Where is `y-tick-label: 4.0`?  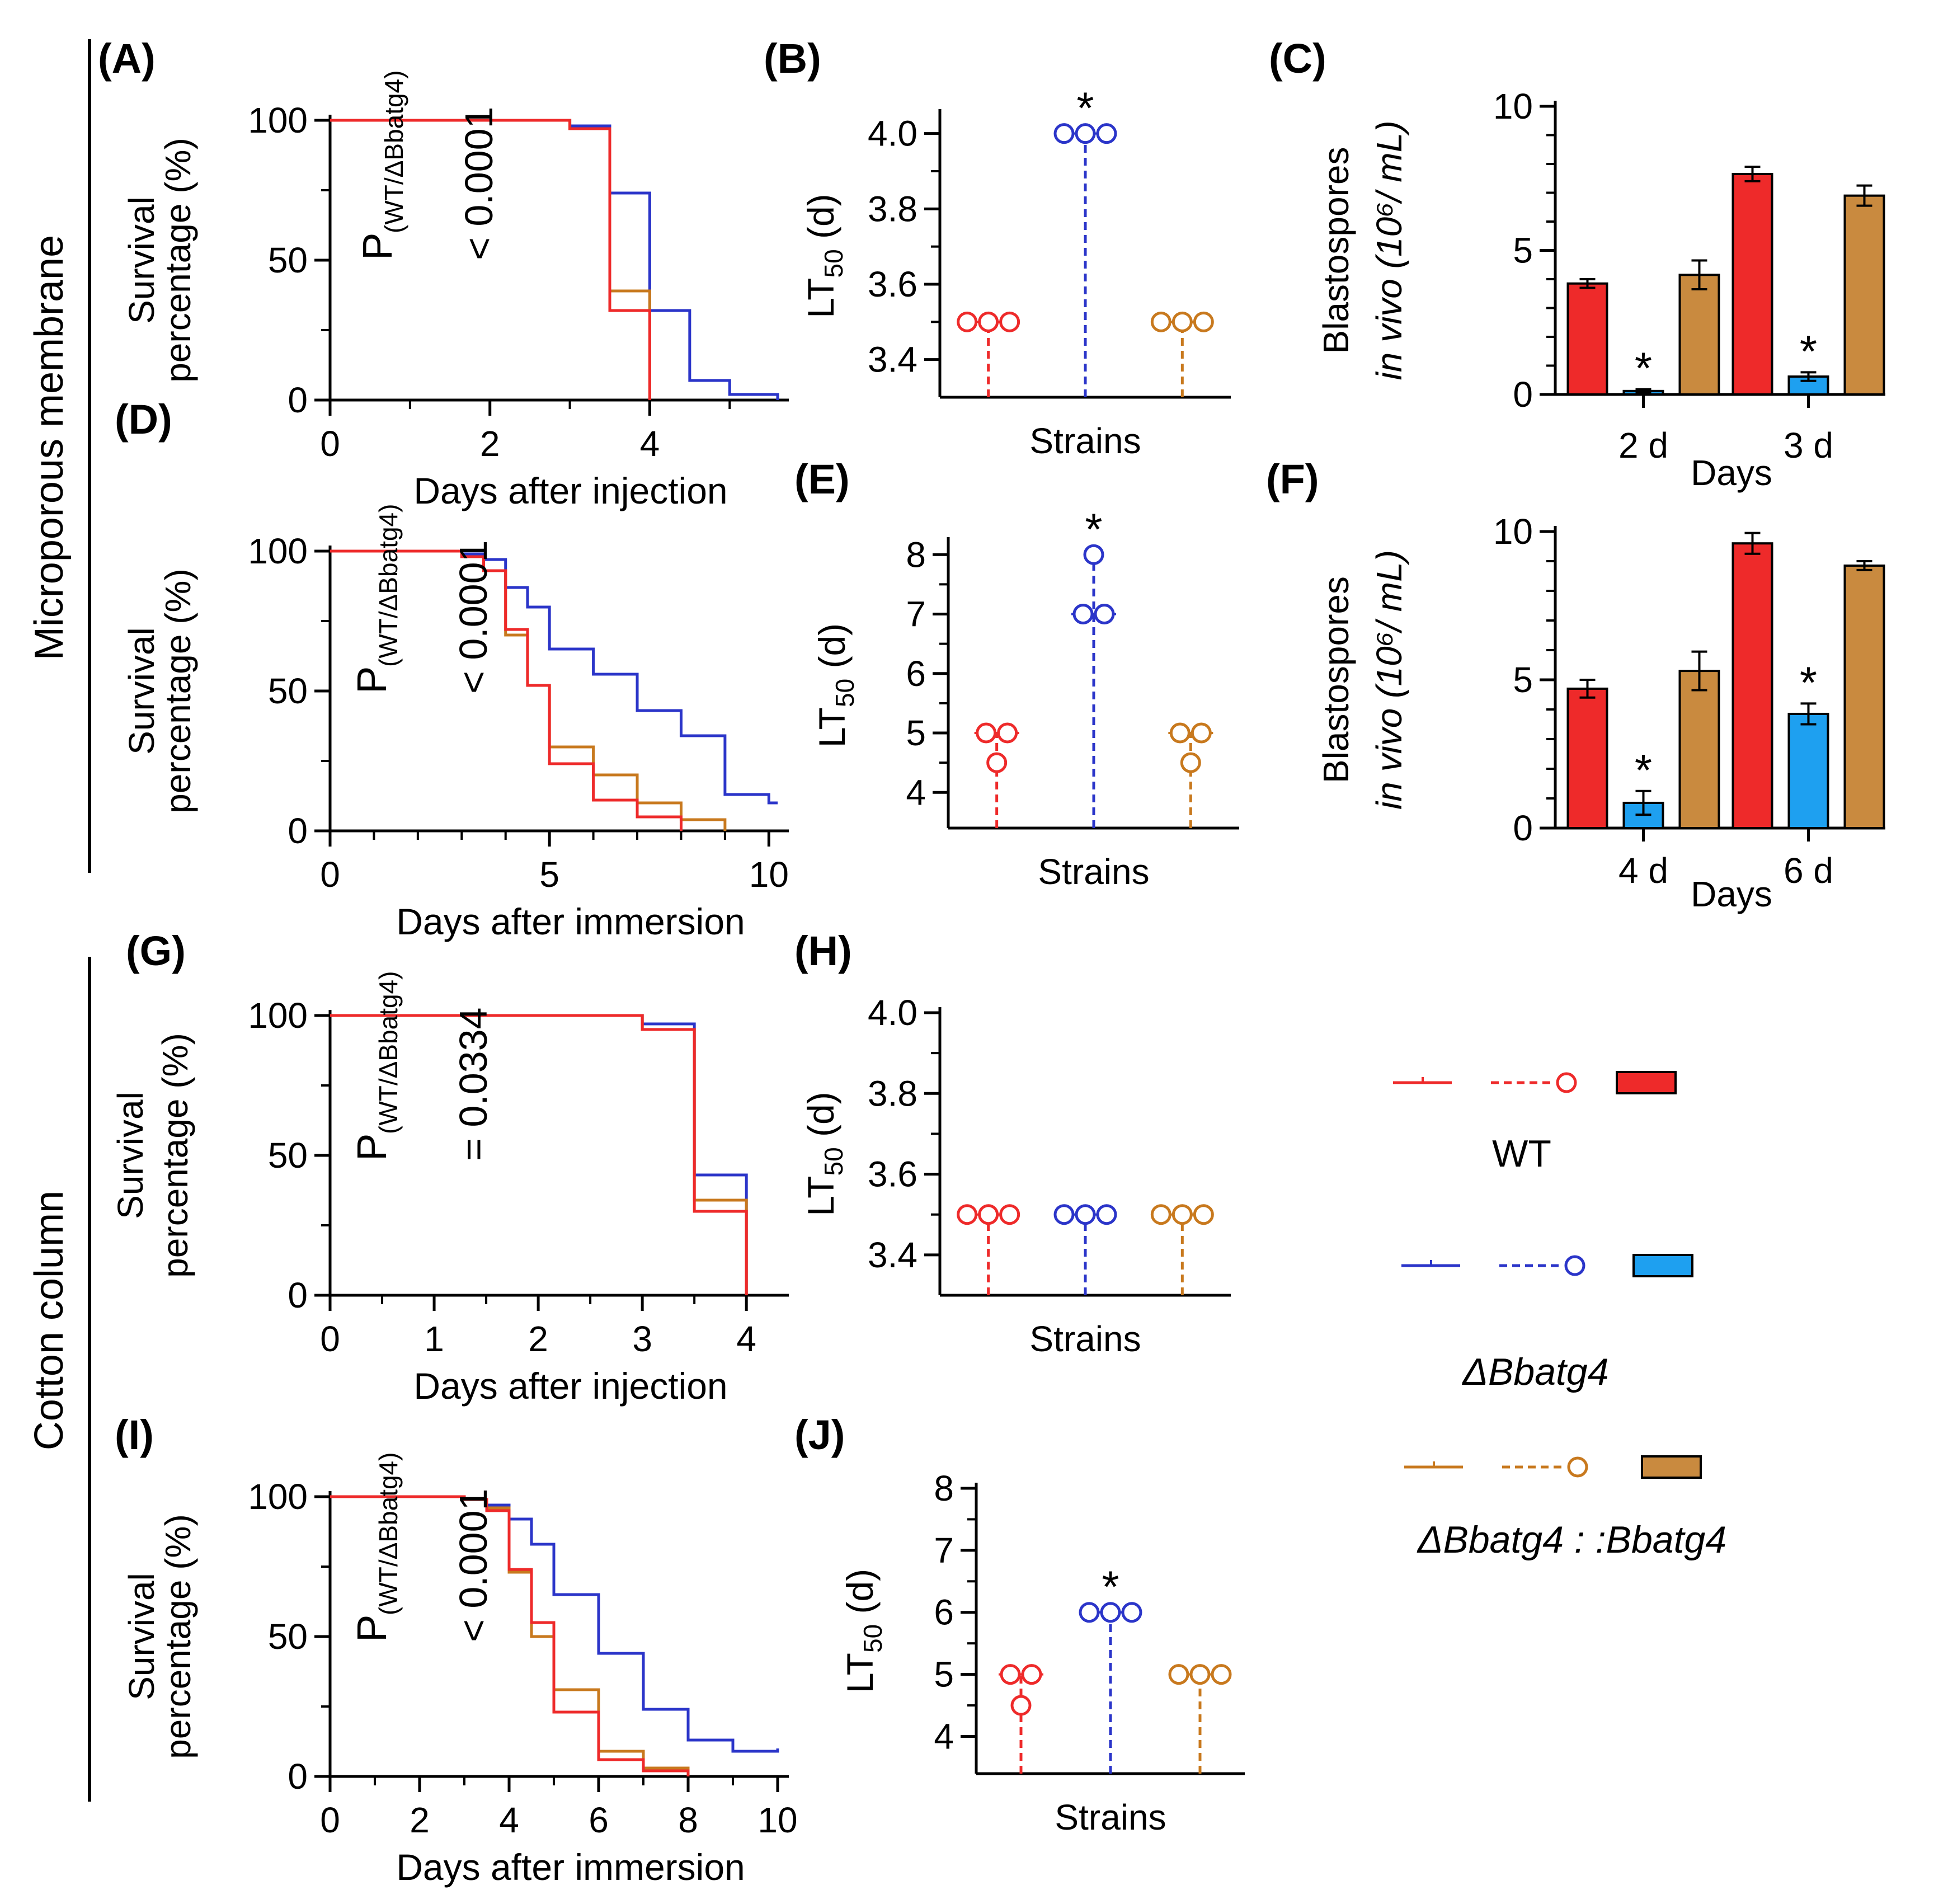
y-tick-label: 4.0 is located at coordinates (892, 134).